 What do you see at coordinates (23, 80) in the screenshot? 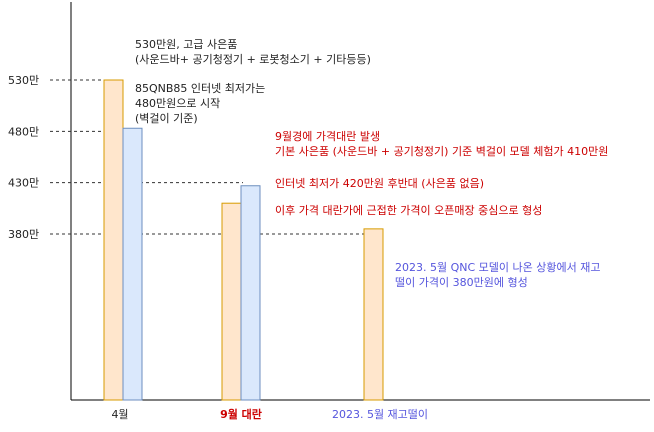
I see `y-tick-label: 530만` at bounding box center [23, 80].